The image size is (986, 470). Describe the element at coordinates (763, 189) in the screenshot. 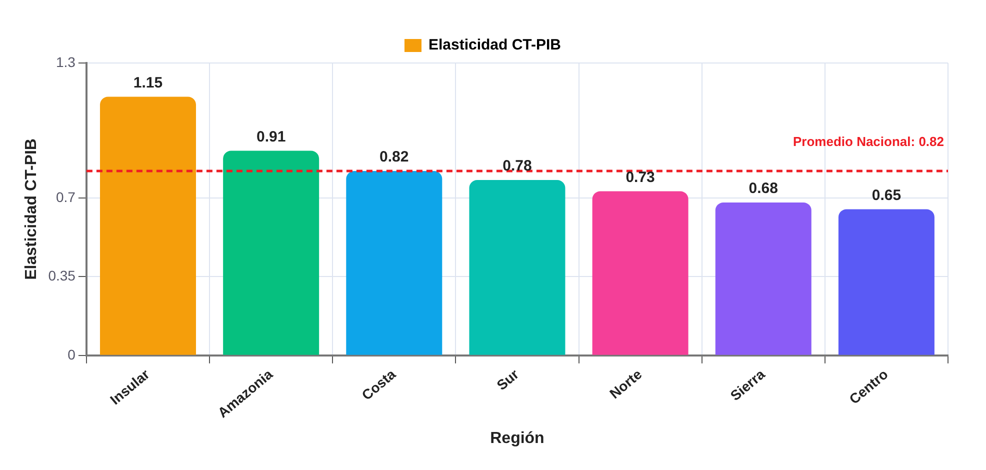

I see `data-label: 0.68` at that location.